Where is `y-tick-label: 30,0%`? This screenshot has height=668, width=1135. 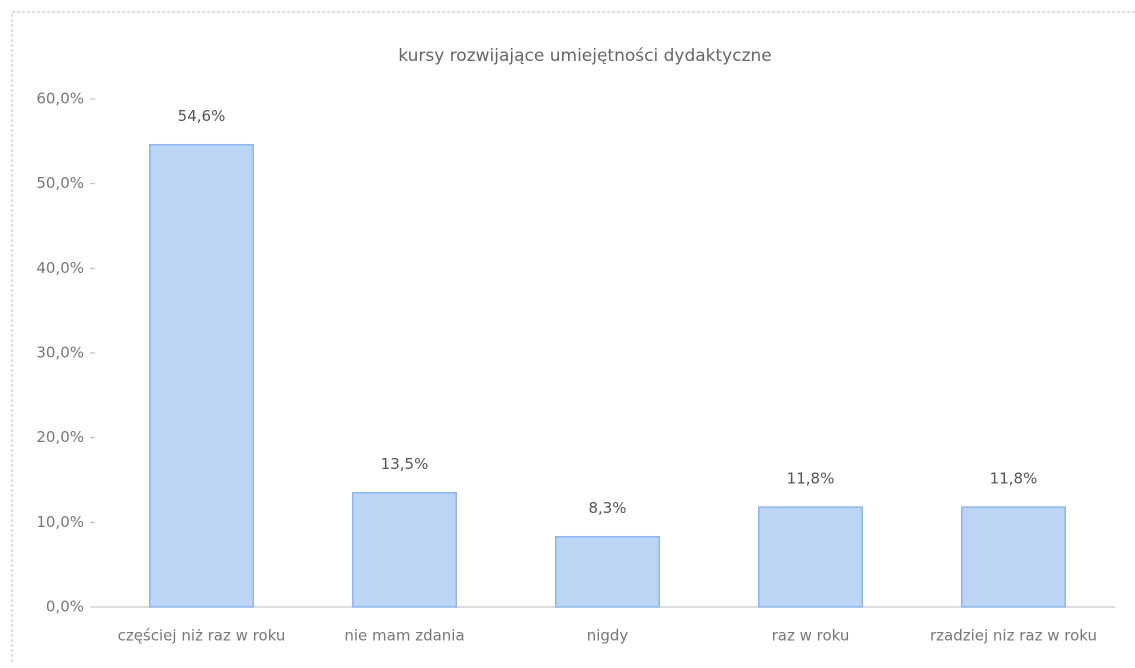 y-tick-label: 30,0% is located at coordinates (60, 353).